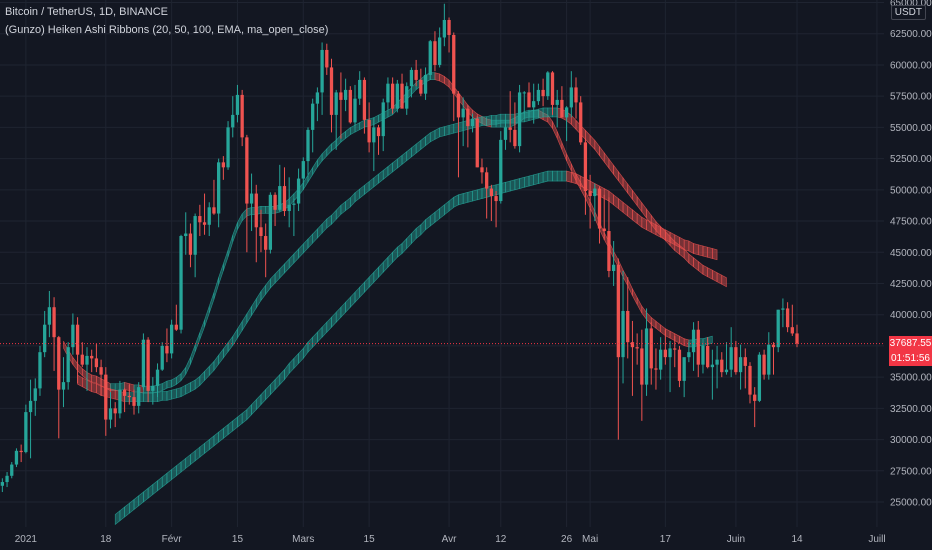 The image size is (932, 550). I want to click on time-tick-label: 15, so click(370, 539).